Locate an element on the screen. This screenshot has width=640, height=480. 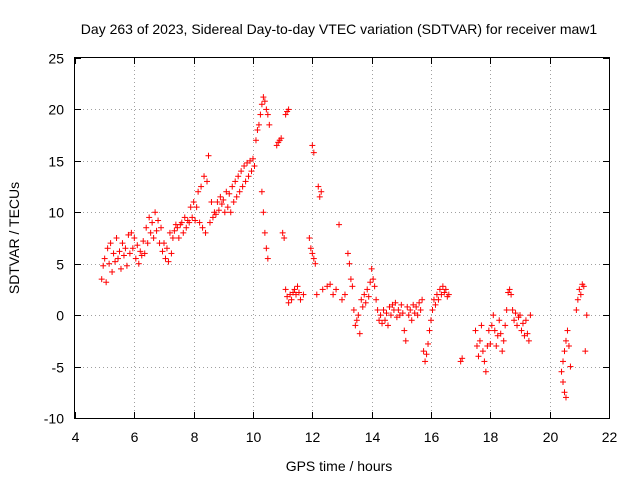
y-tick-label: 5 is located at coordinates (60, 265).